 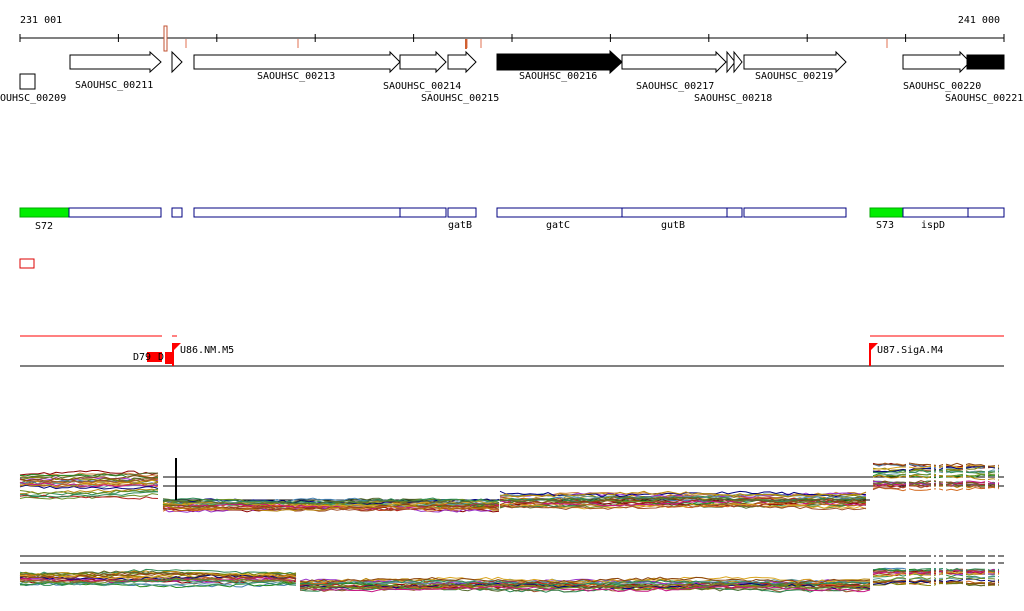 I want to click on ruler-start-label: 231 001, so click(x=41, y=20).